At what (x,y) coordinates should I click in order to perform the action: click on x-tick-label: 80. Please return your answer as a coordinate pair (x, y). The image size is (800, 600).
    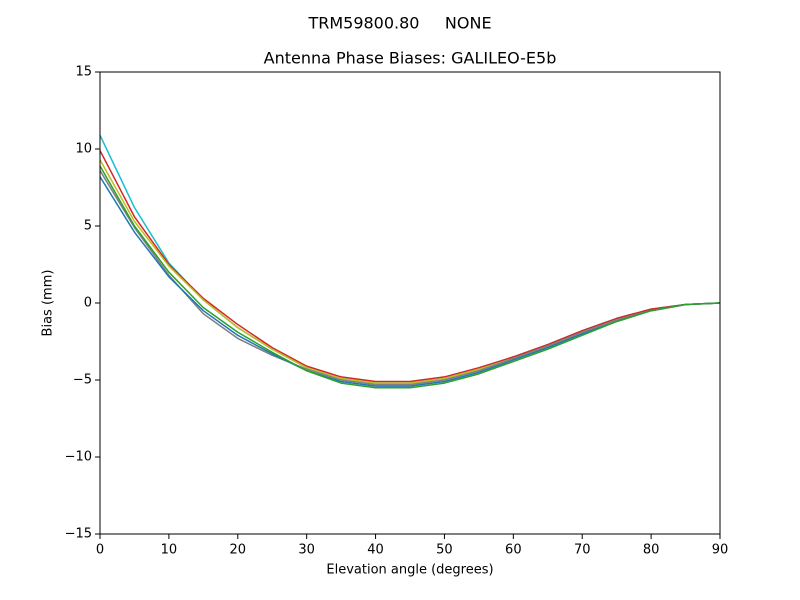
    Looking at the image, I should click on (651, 550).